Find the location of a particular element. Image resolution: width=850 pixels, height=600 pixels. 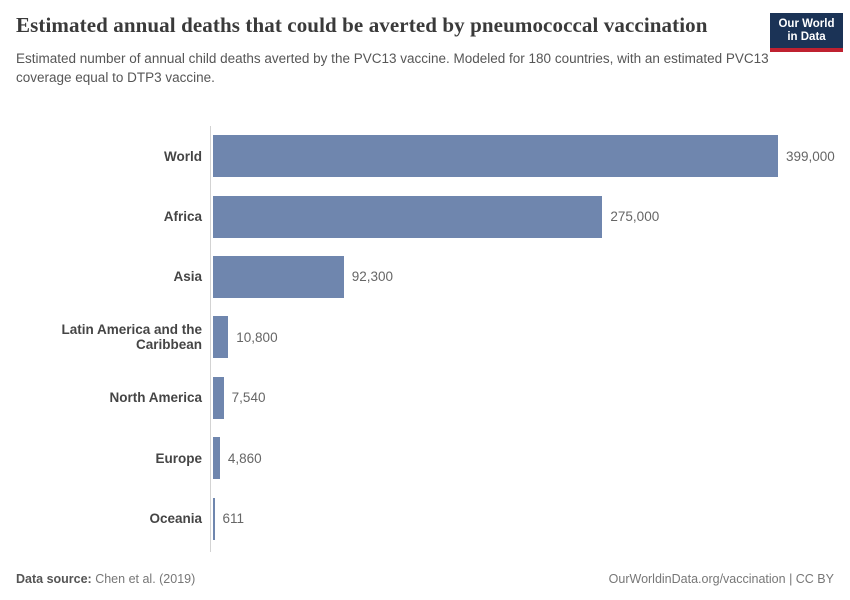

chart-row: World 399,000 is located at coordinates (425, 156).